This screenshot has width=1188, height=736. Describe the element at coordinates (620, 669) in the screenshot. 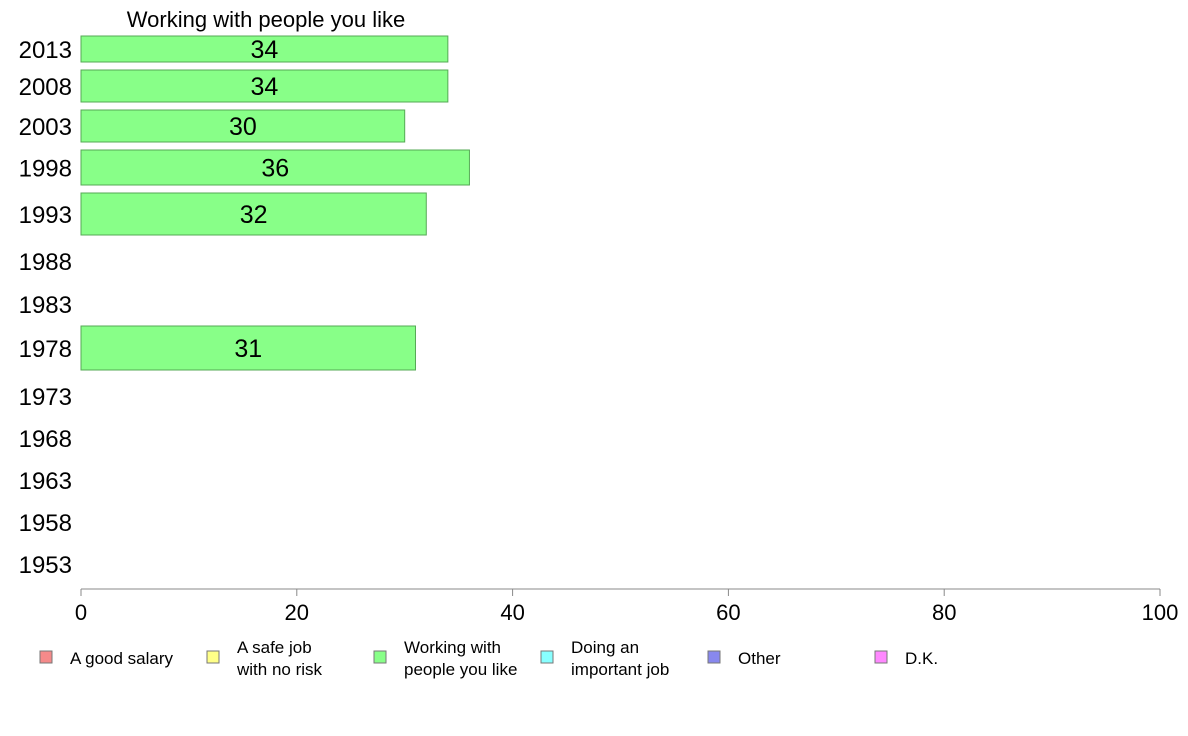

I see `legend-label: important job` at that location.